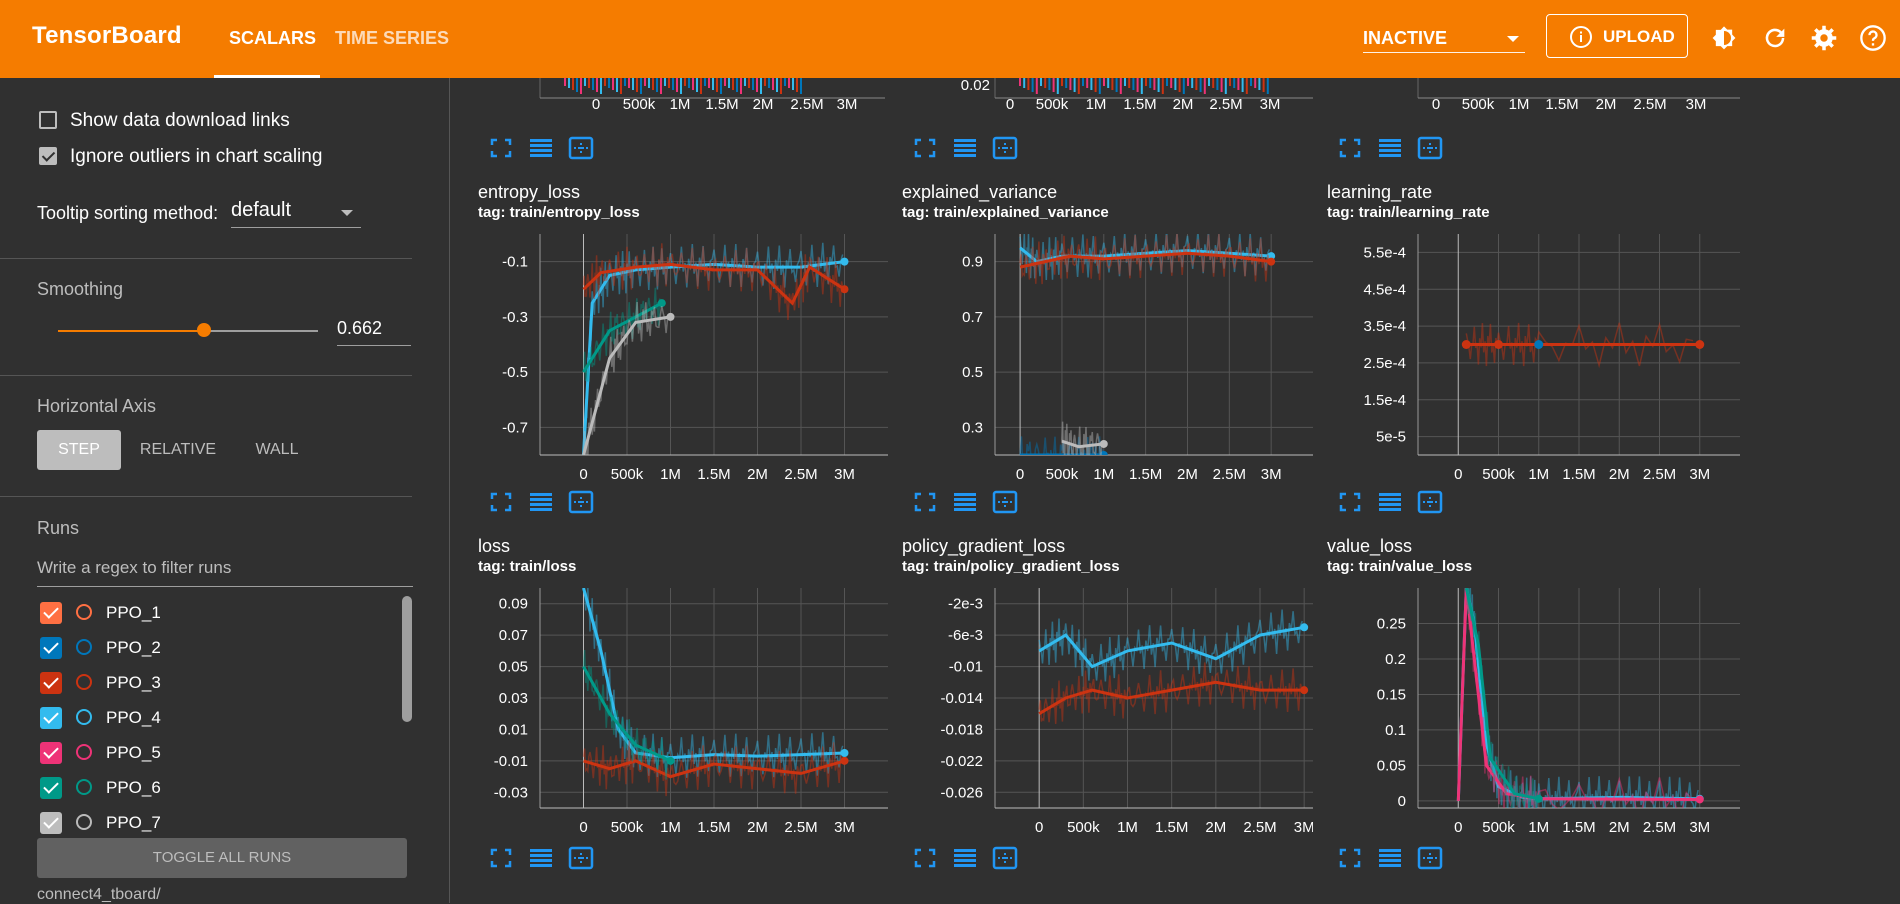 The image size is (1900, 904). Describe the element at coordinates (1119, 364) in the screenshot. I see `chart-explained_variance: 0.9 0.7 0.5 0.3 0 500k 1M 1.5M 2M 2.5M 3M` at that location.